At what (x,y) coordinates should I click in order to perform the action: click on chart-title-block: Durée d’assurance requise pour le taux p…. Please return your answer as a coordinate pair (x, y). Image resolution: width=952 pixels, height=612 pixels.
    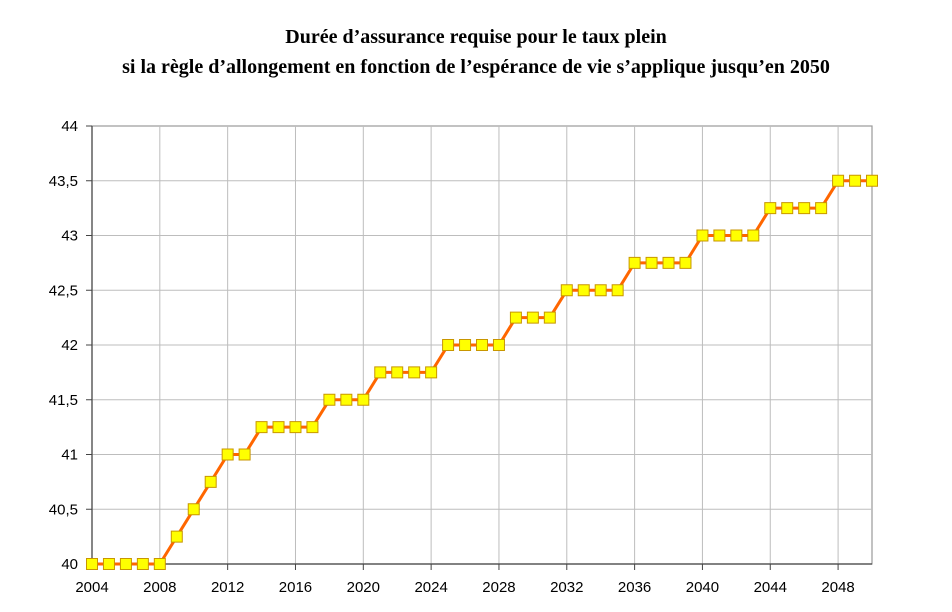
    Looking at the image, I should click on (476, 52).